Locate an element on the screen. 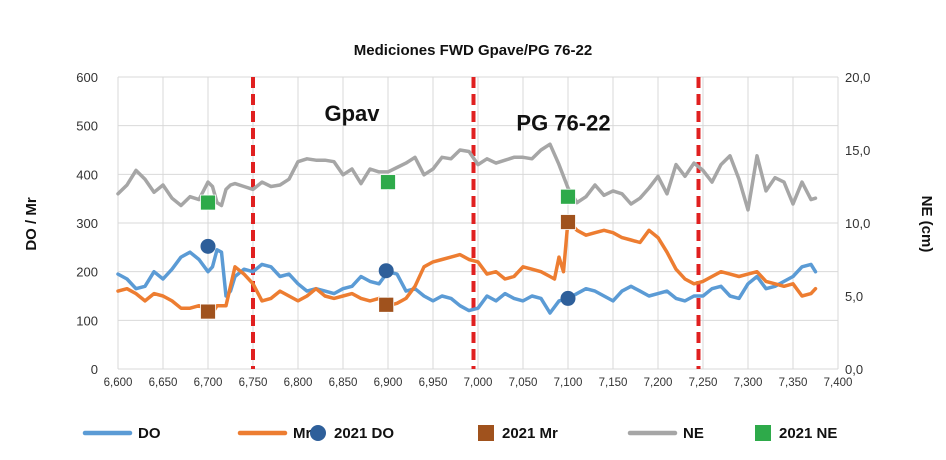 Image resolution: width=946 pixels, height=460 pixels. x-tick-label: 7,000 is located at coordinates (478, 383).